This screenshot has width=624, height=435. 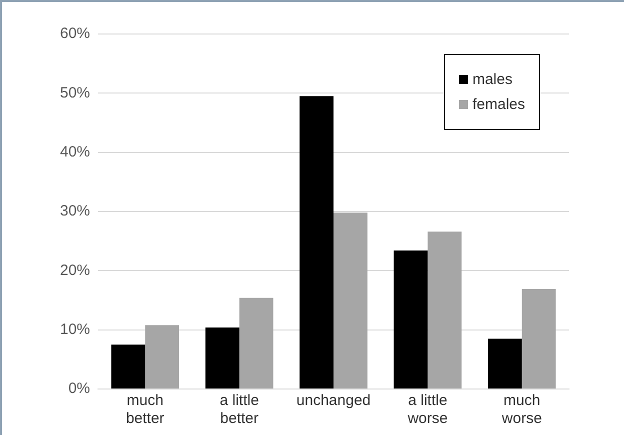 I want to click on y-tick-label: 0%, so click(x=79, y=389).